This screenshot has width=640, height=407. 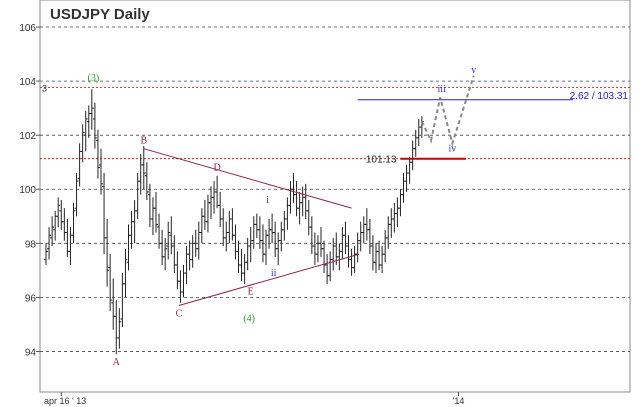 I want to click on y-tick-label: 100, so click(x=27, y=190).